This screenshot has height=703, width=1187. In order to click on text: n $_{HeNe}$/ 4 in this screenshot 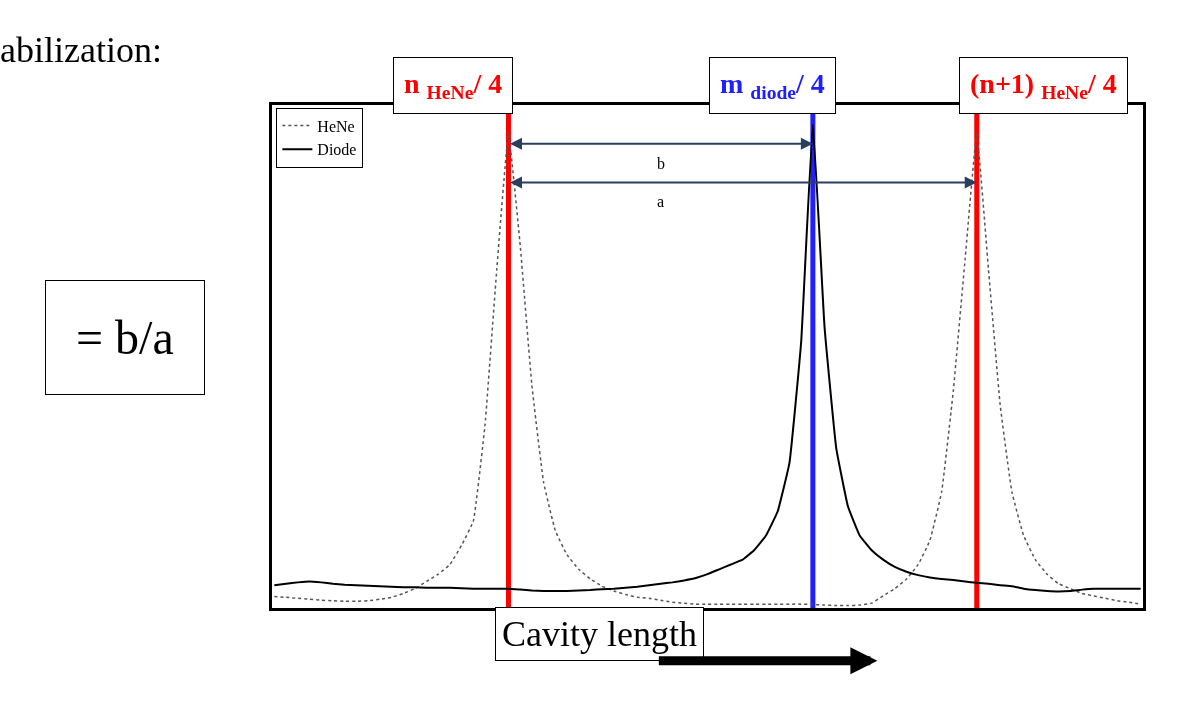, I will do `click(453, 85)`.